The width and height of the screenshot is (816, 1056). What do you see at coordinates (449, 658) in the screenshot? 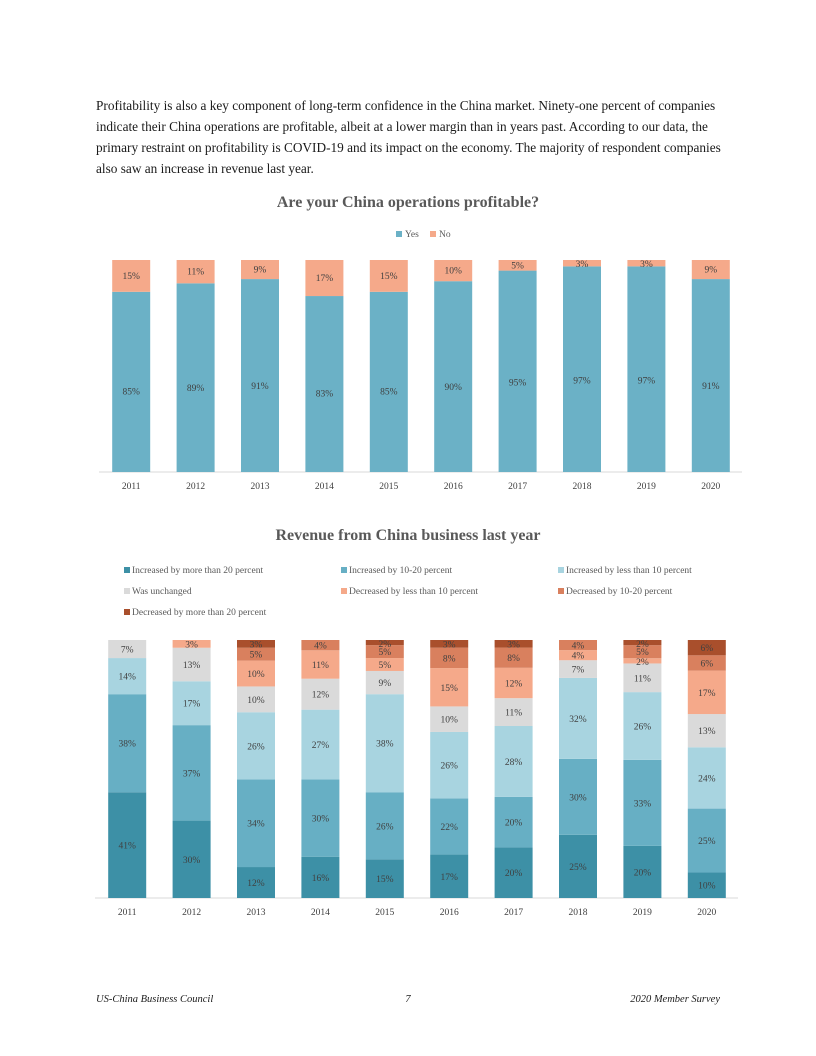
I see `bar-s5-2016` at bounding box center [449, 658].